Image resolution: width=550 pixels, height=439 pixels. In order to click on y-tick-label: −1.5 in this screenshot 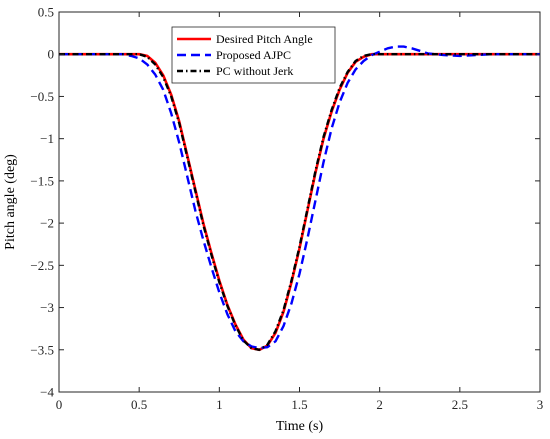, I will do `click(42, 180)`.